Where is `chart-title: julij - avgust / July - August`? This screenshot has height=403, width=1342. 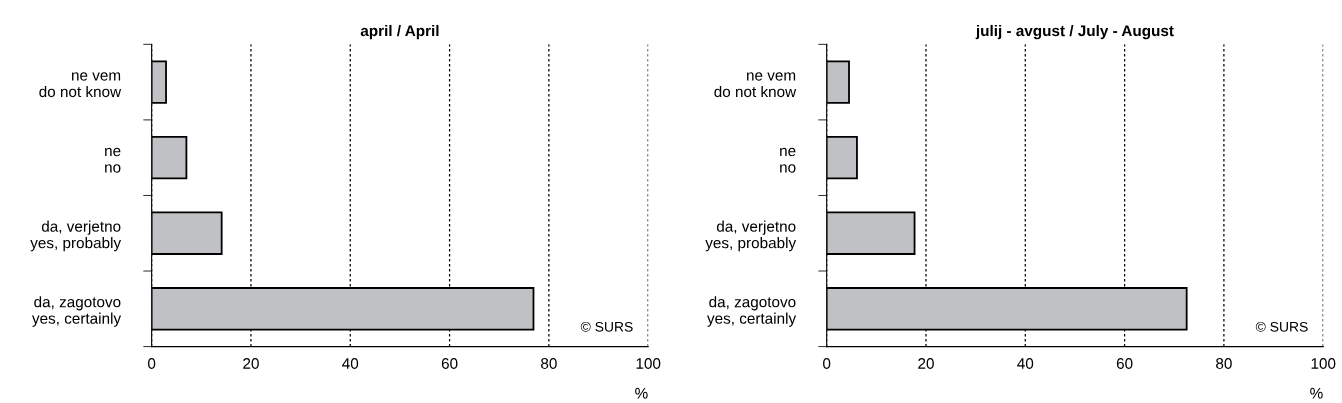
chart-title: julij - avgust / July - August is located at coordinates (1074, 32).